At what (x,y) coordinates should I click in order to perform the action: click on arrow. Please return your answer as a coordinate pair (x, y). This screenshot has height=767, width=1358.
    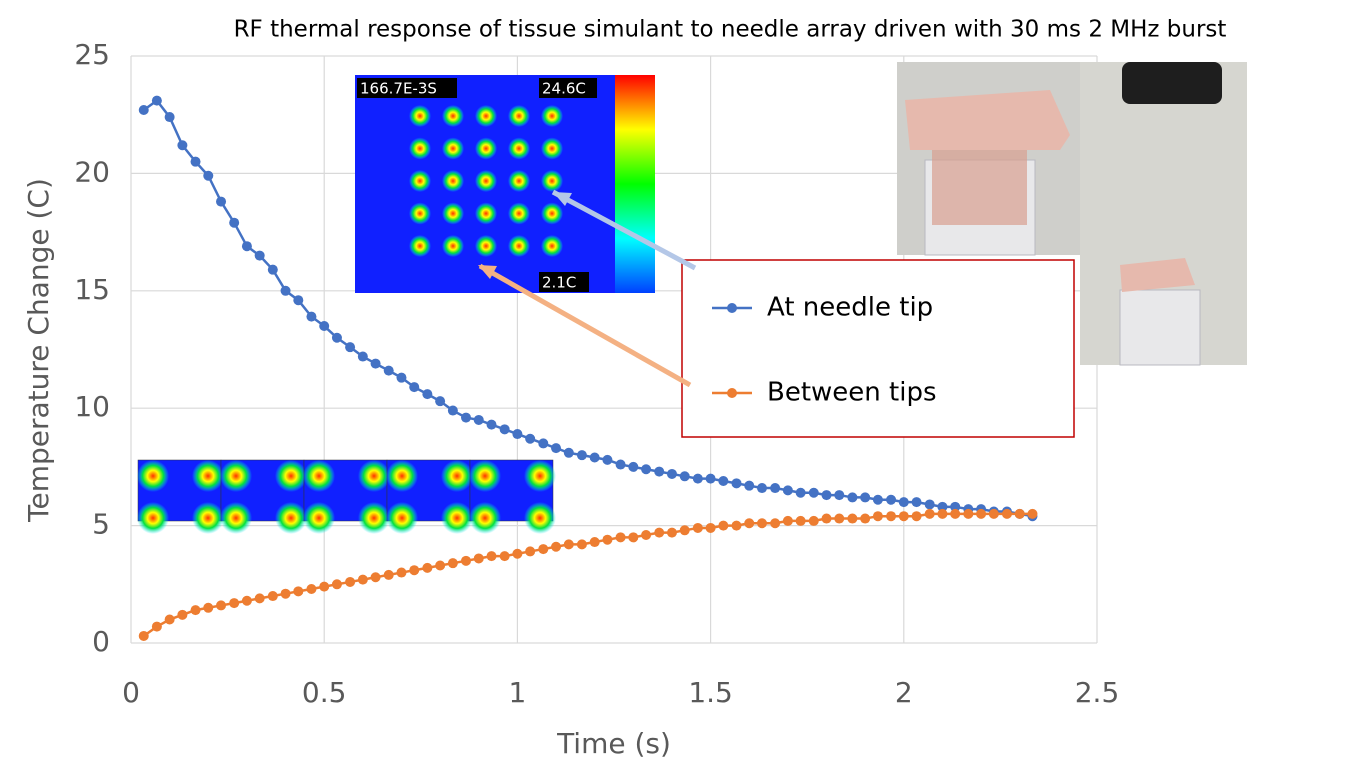
    Looking at the image, I should click on (624, 230).